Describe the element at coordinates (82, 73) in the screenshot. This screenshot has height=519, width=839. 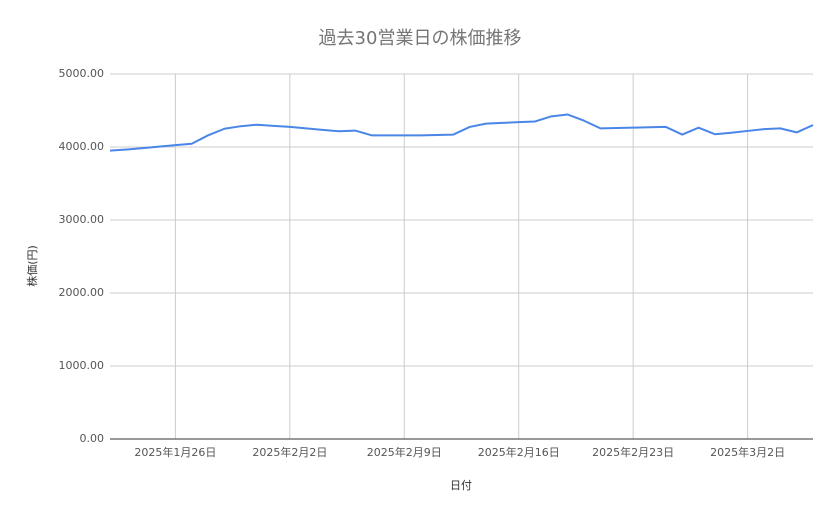
I see `y-tick-label: 5000.00` at that location.